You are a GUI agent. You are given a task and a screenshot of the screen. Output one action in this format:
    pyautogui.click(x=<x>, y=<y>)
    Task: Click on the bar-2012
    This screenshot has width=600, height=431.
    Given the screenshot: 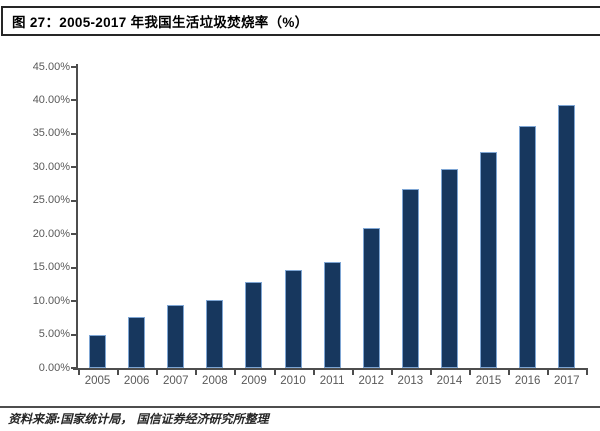 What is the action you would take?
    pyautogui.click(x=371, y=297)
    